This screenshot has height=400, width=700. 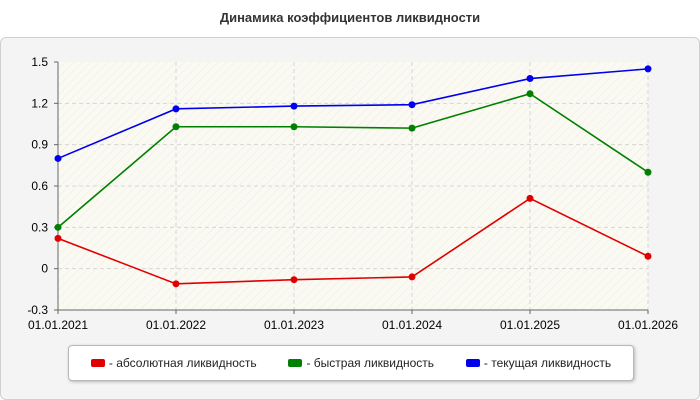 I want to click on y-tick-label: 0.9, so click(x=39, y=145).